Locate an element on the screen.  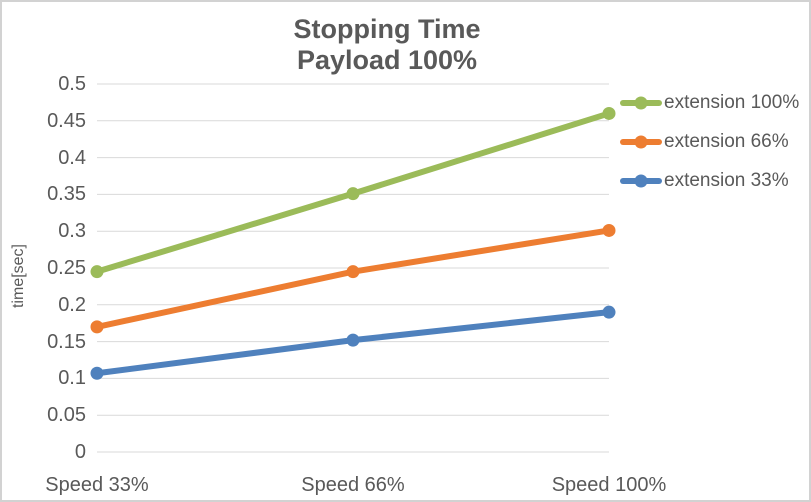
legend-item-extension-33-: extension 33% is located at coordinates (709, 180).